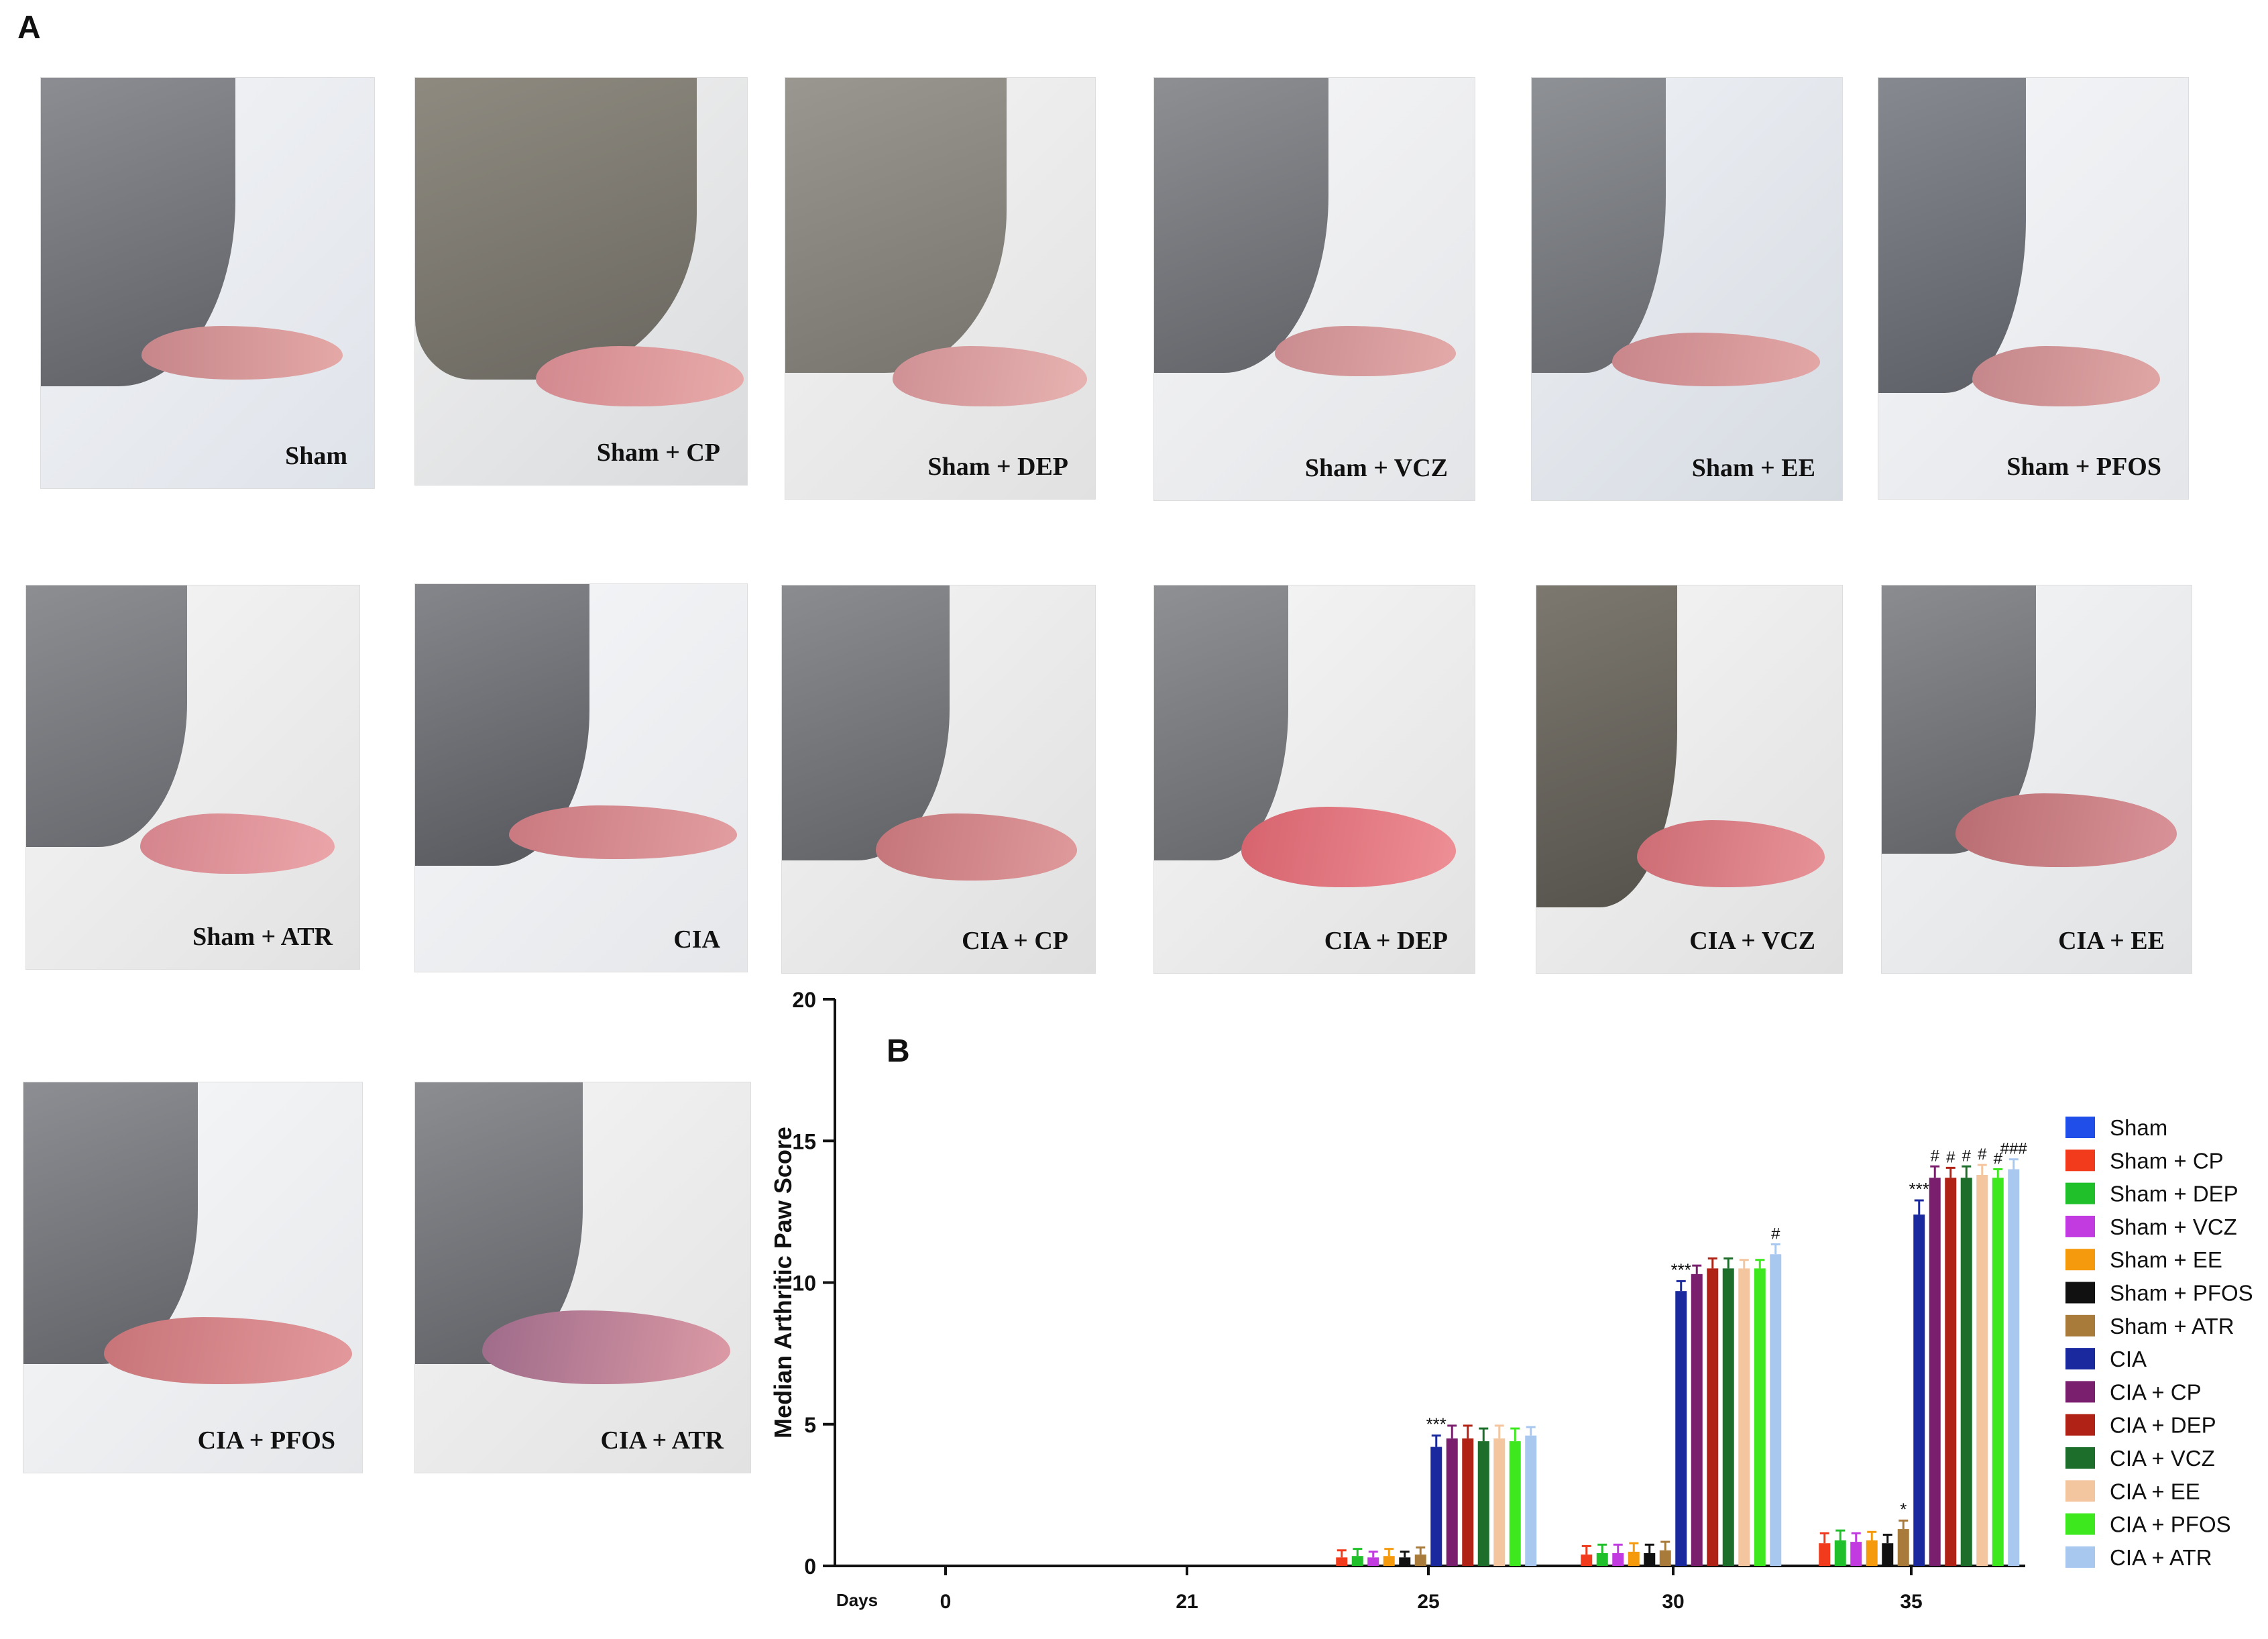  What do you see at coordinates (581, 282) in the screenshot?
I see `photo-sham-cp: Sham + CP` at bounding box center [581, 282].